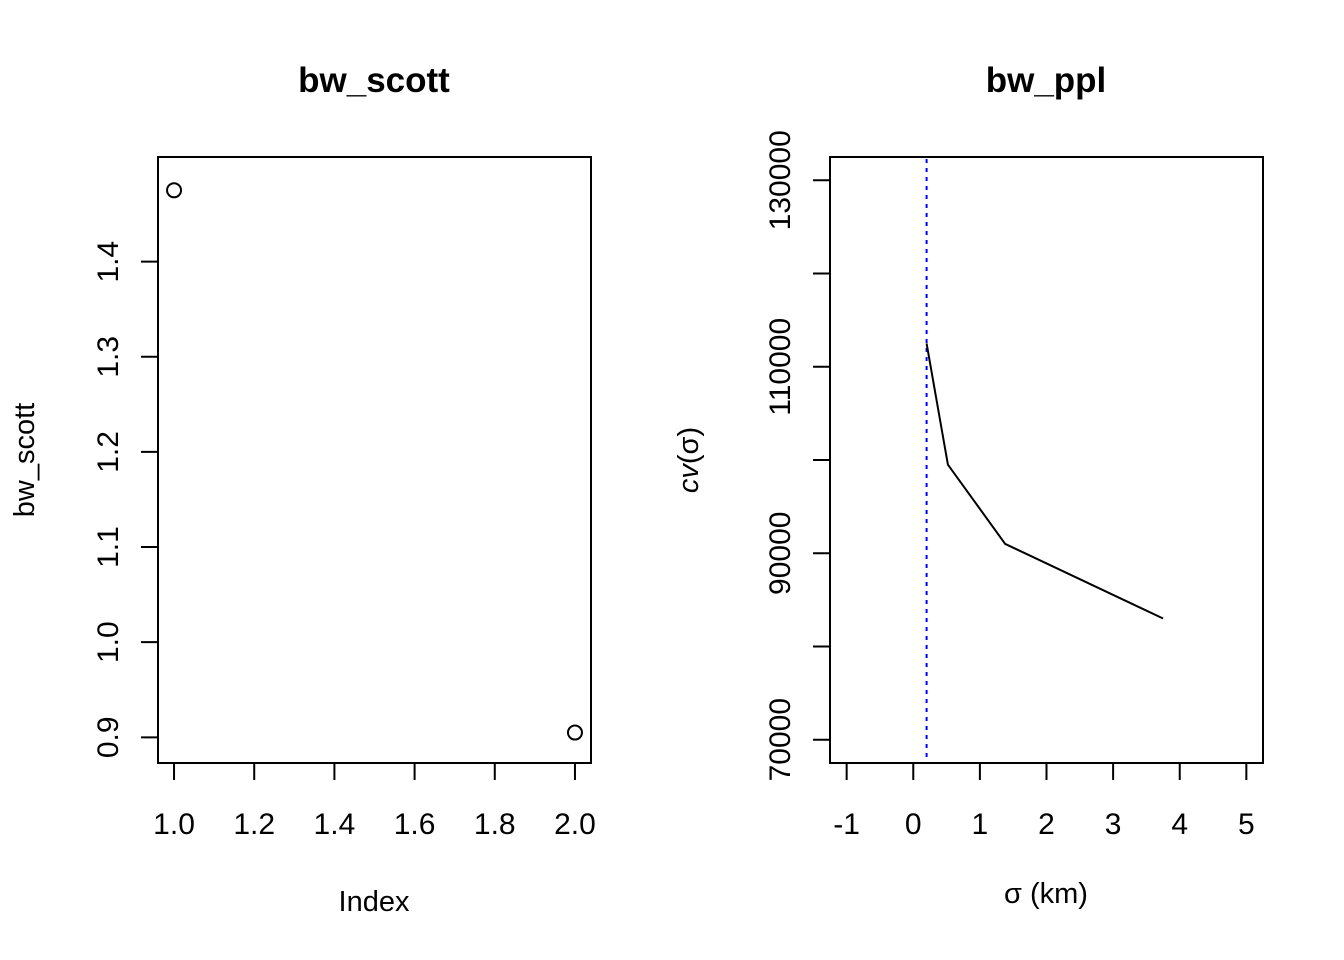  Describe the element at coordinates (125, 499) in the screenshot. I see `y-axis: 0.9 1.0 1.1 1.2 1.3 1.4` at that location.